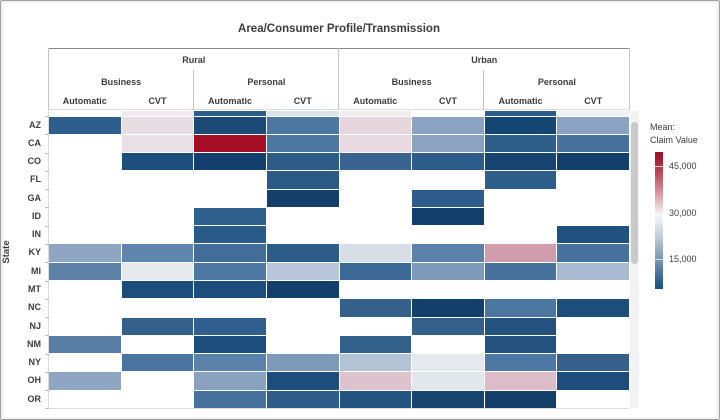 This screenshot has width=720, height=420. What do you see at coordinates (34, 307) in the screenshot?
I see `row-label-NC: NC` at bounding box center [34, 307].